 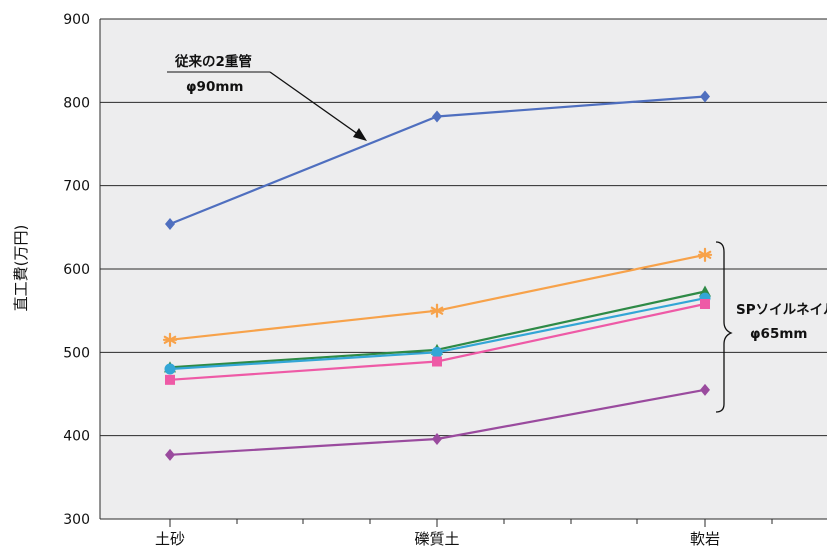 What do you see at coordinates (76, 353) in the screenshot?
I see `y-tick-label: 500` at bounding box center [76, 353].